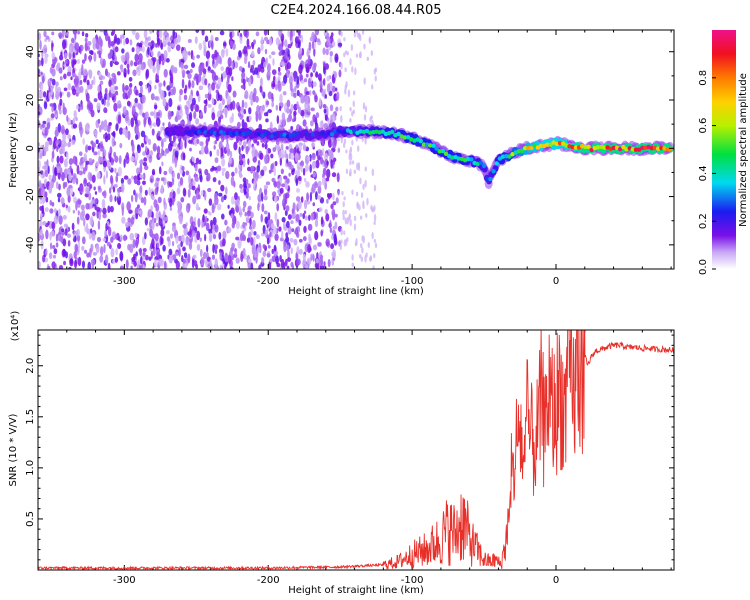  I want to click on y-tick-label: 1.5, so click(30, 417).